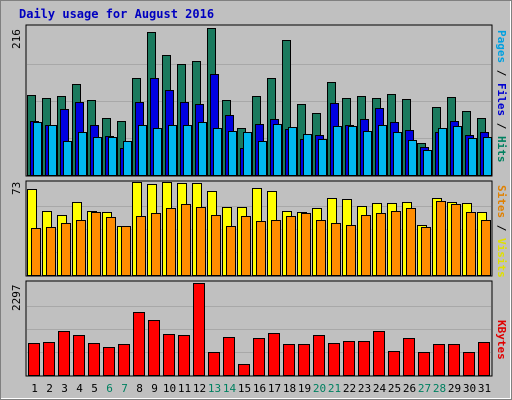  What do you see at coordinates (409, 388) in the screenshot?
I see `x-tick-label-day-26: 26` at bounding box center [409, 388].